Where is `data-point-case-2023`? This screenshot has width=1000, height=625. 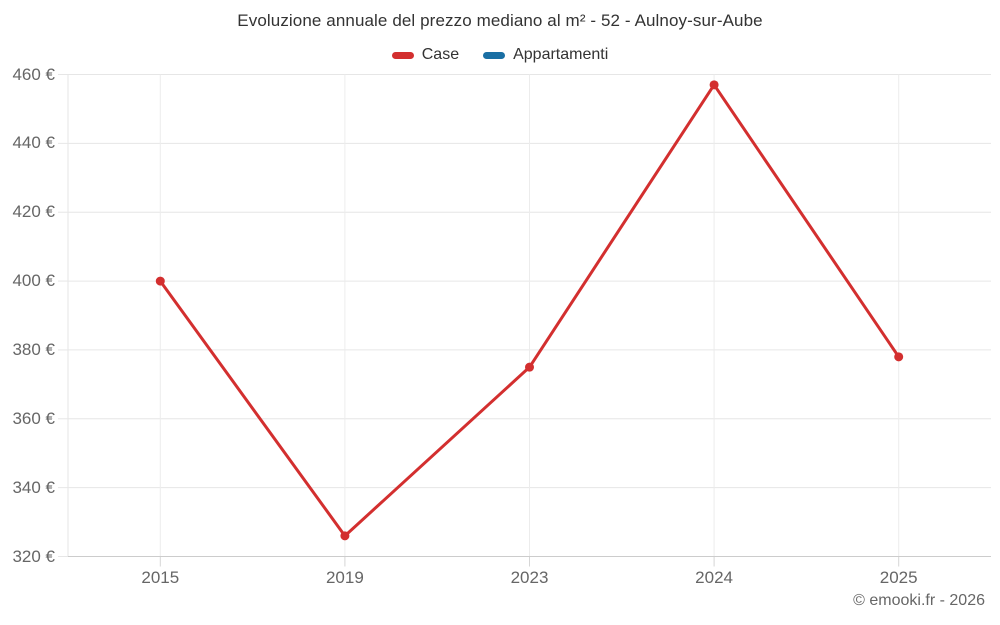 data-point-case-2023 is located at coordinates (529, 367).